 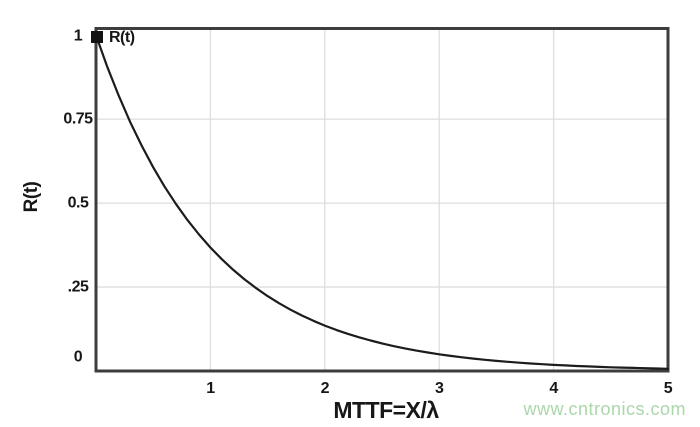 I want to click on y-tick-label: 0.5, so click(x=78, y=203).